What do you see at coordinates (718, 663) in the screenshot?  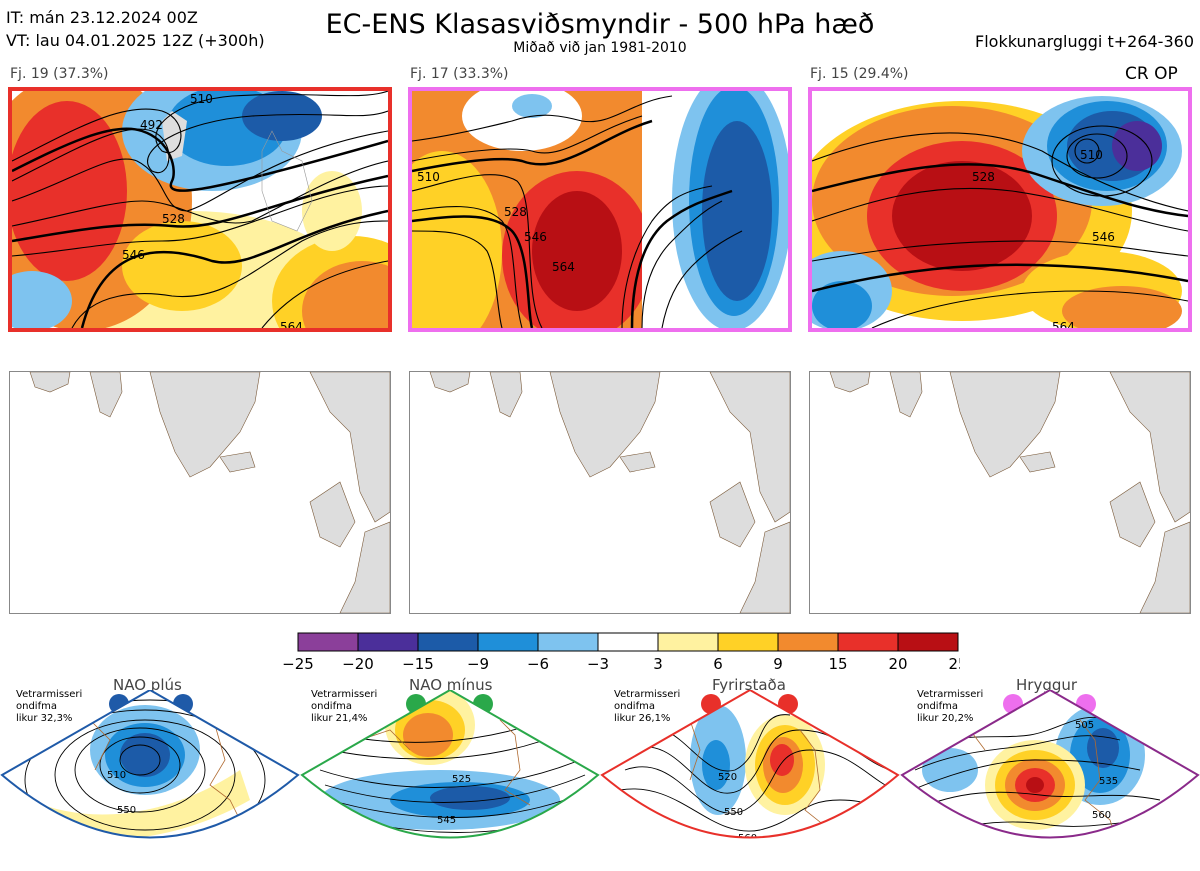 I see `colorbar-tick-label: 6` at bounding box center [718, 663].